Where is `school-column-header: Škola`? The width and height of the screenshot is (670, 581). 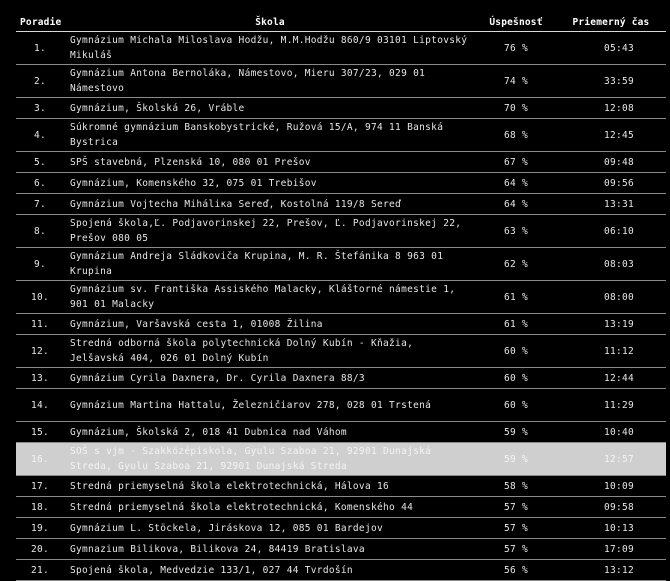 school-column-header: Škola is located at coordinates (270, 23).